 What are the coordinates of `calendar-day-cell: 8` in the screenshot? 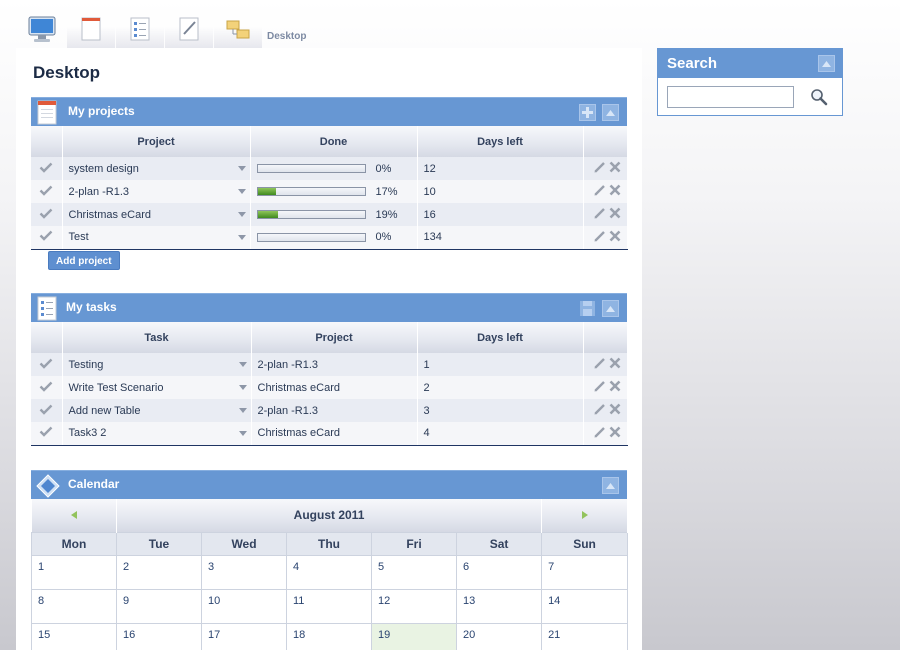 It's located at (74, 606).